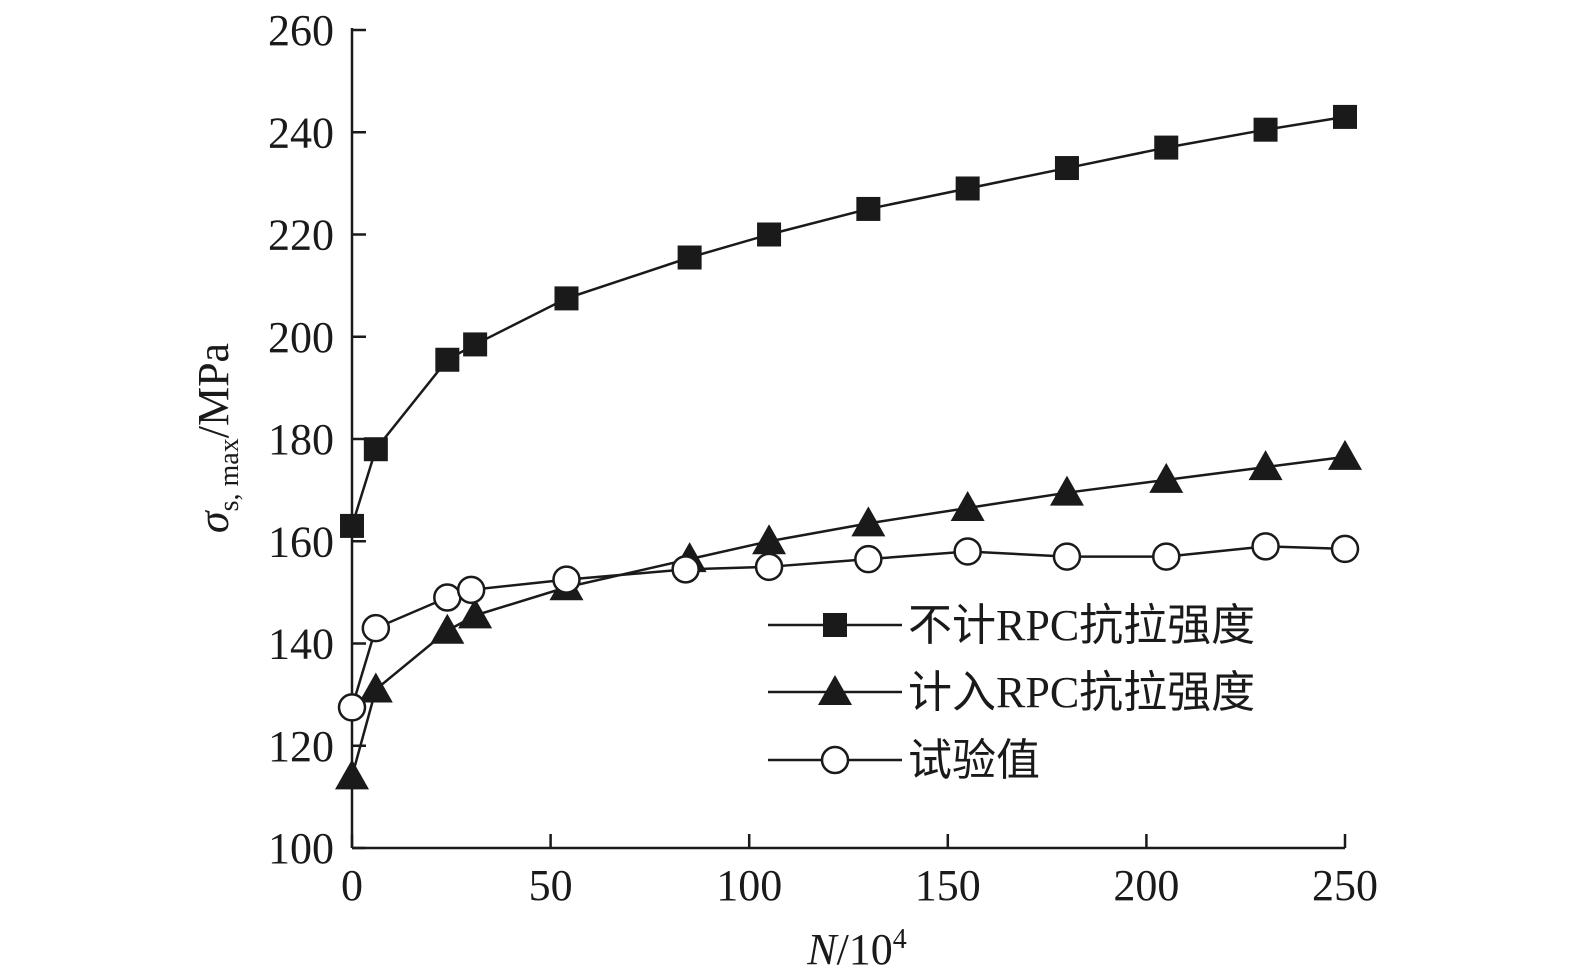 The image size is (1575, 980). I want to click on y-axis-label: σs, max/MPa, so click(217, 438).